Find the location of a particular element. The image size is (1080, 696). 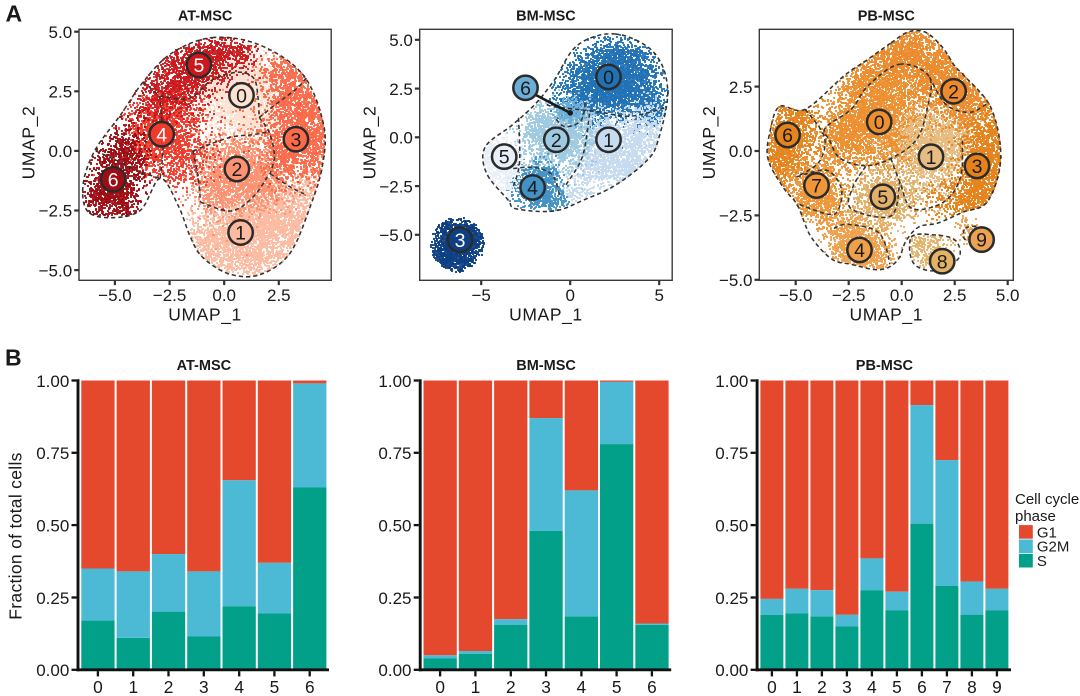

svg-text: G2M is located at coordinates (1053, 547).